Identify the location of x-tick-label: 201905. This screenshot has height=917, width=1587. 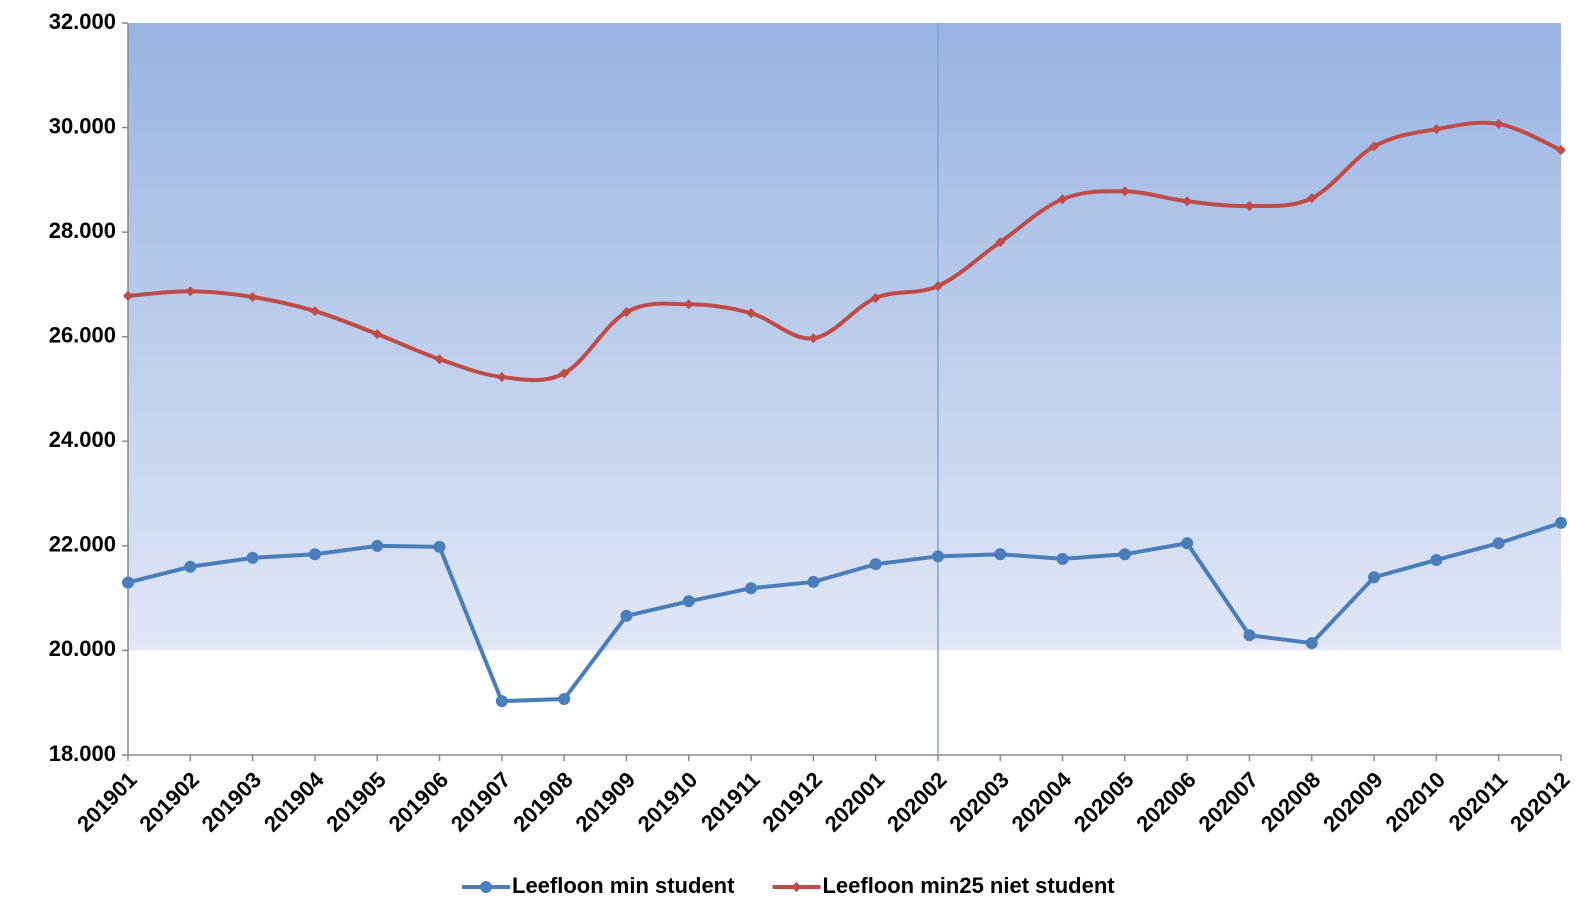
(356, 802).